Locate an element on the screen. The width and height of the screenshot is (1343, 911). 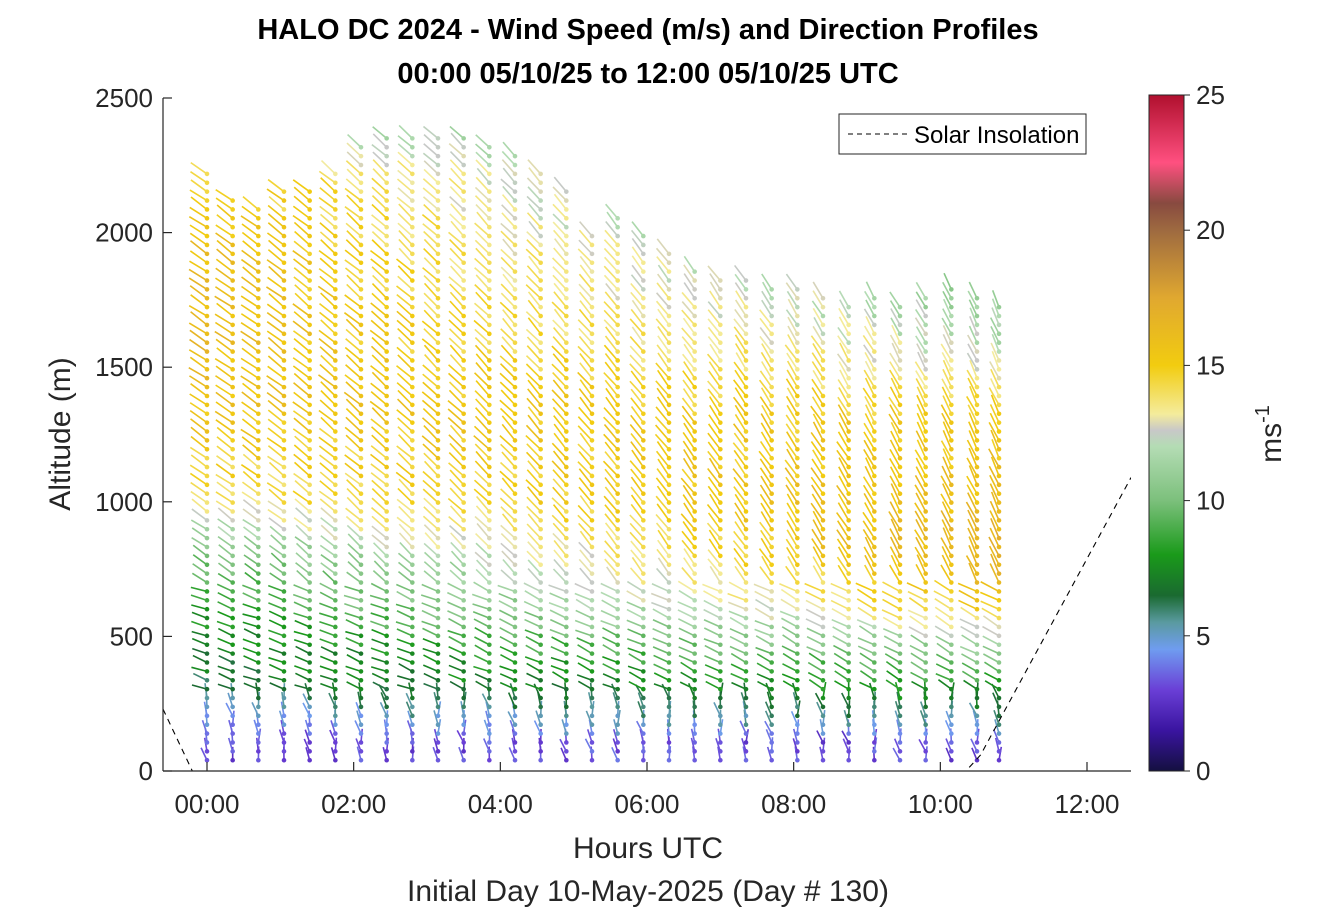
colorbar-label-superscript: -1 is located at coordinates (1263, 414).